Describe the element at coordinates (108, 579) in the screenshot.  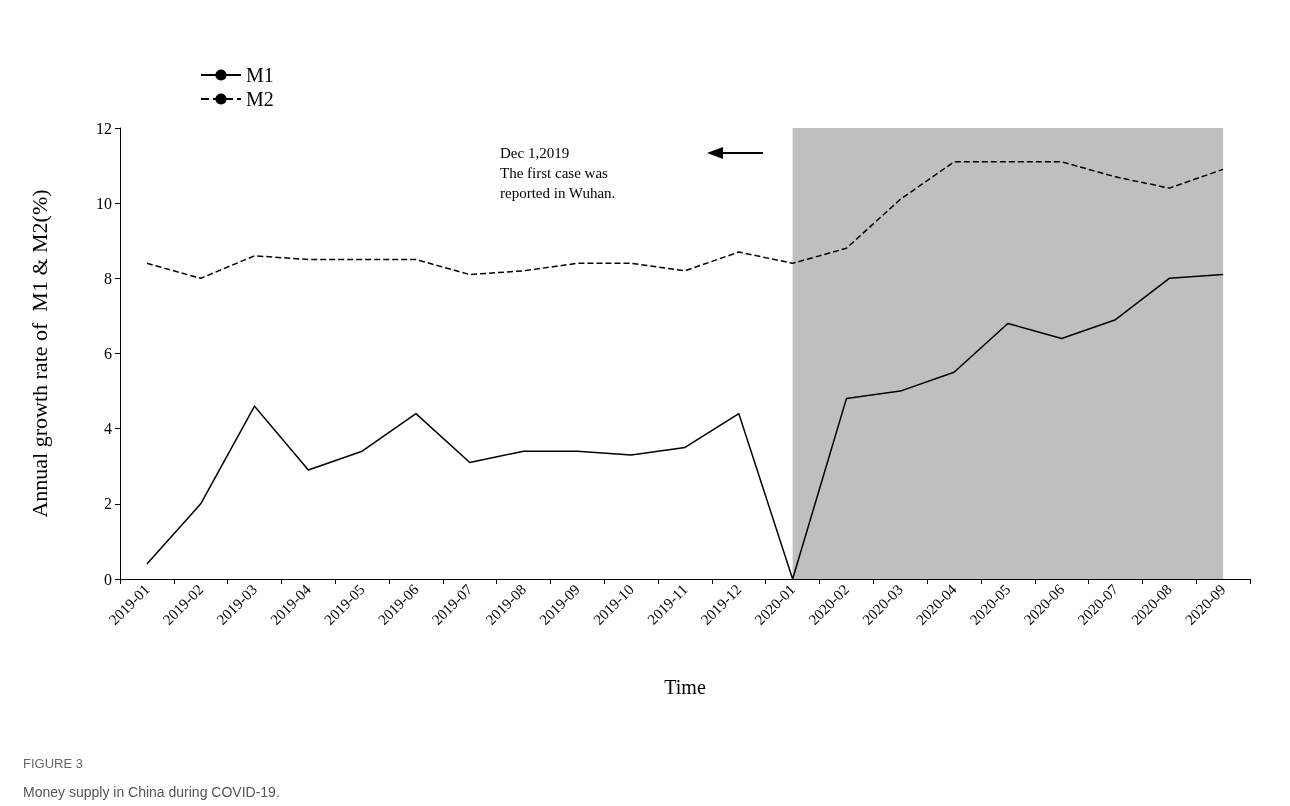
I see `y-tick-label: 0` at that location.